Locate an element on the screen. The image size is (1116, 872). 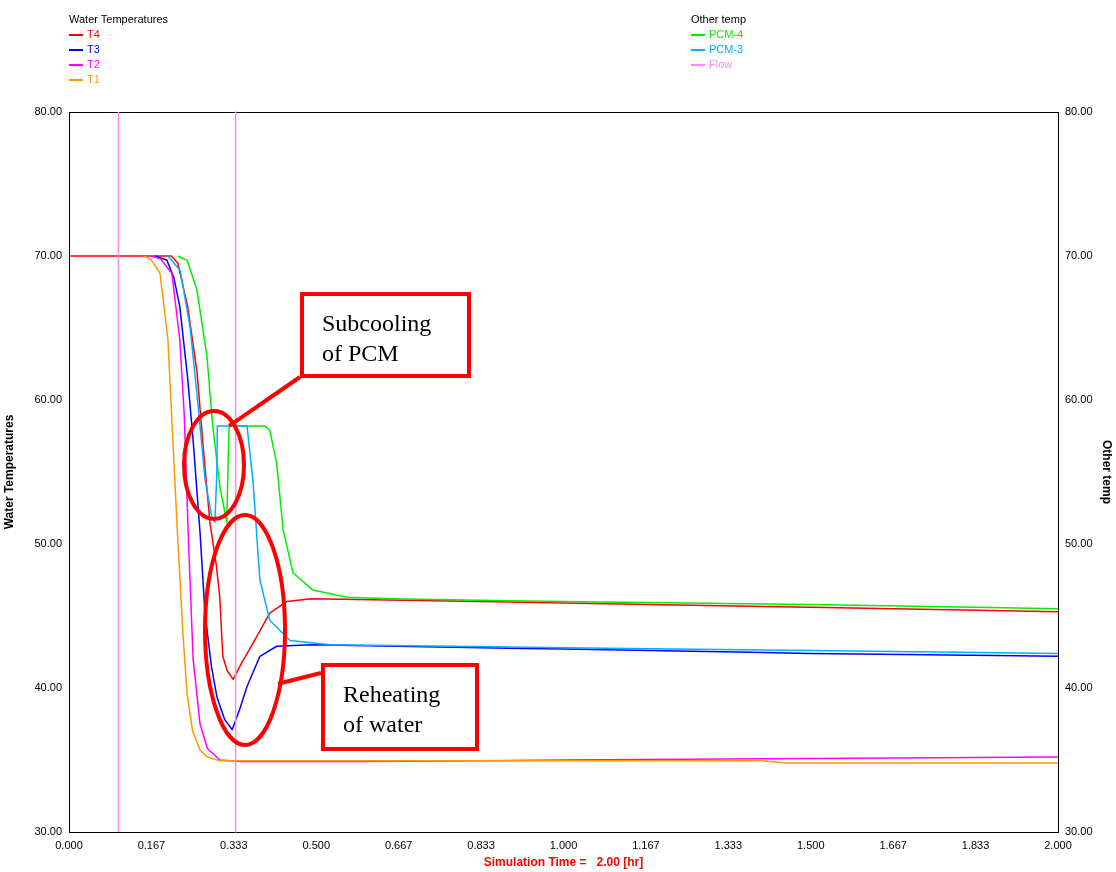
text: Other temp is located at coordinates (719, 19).